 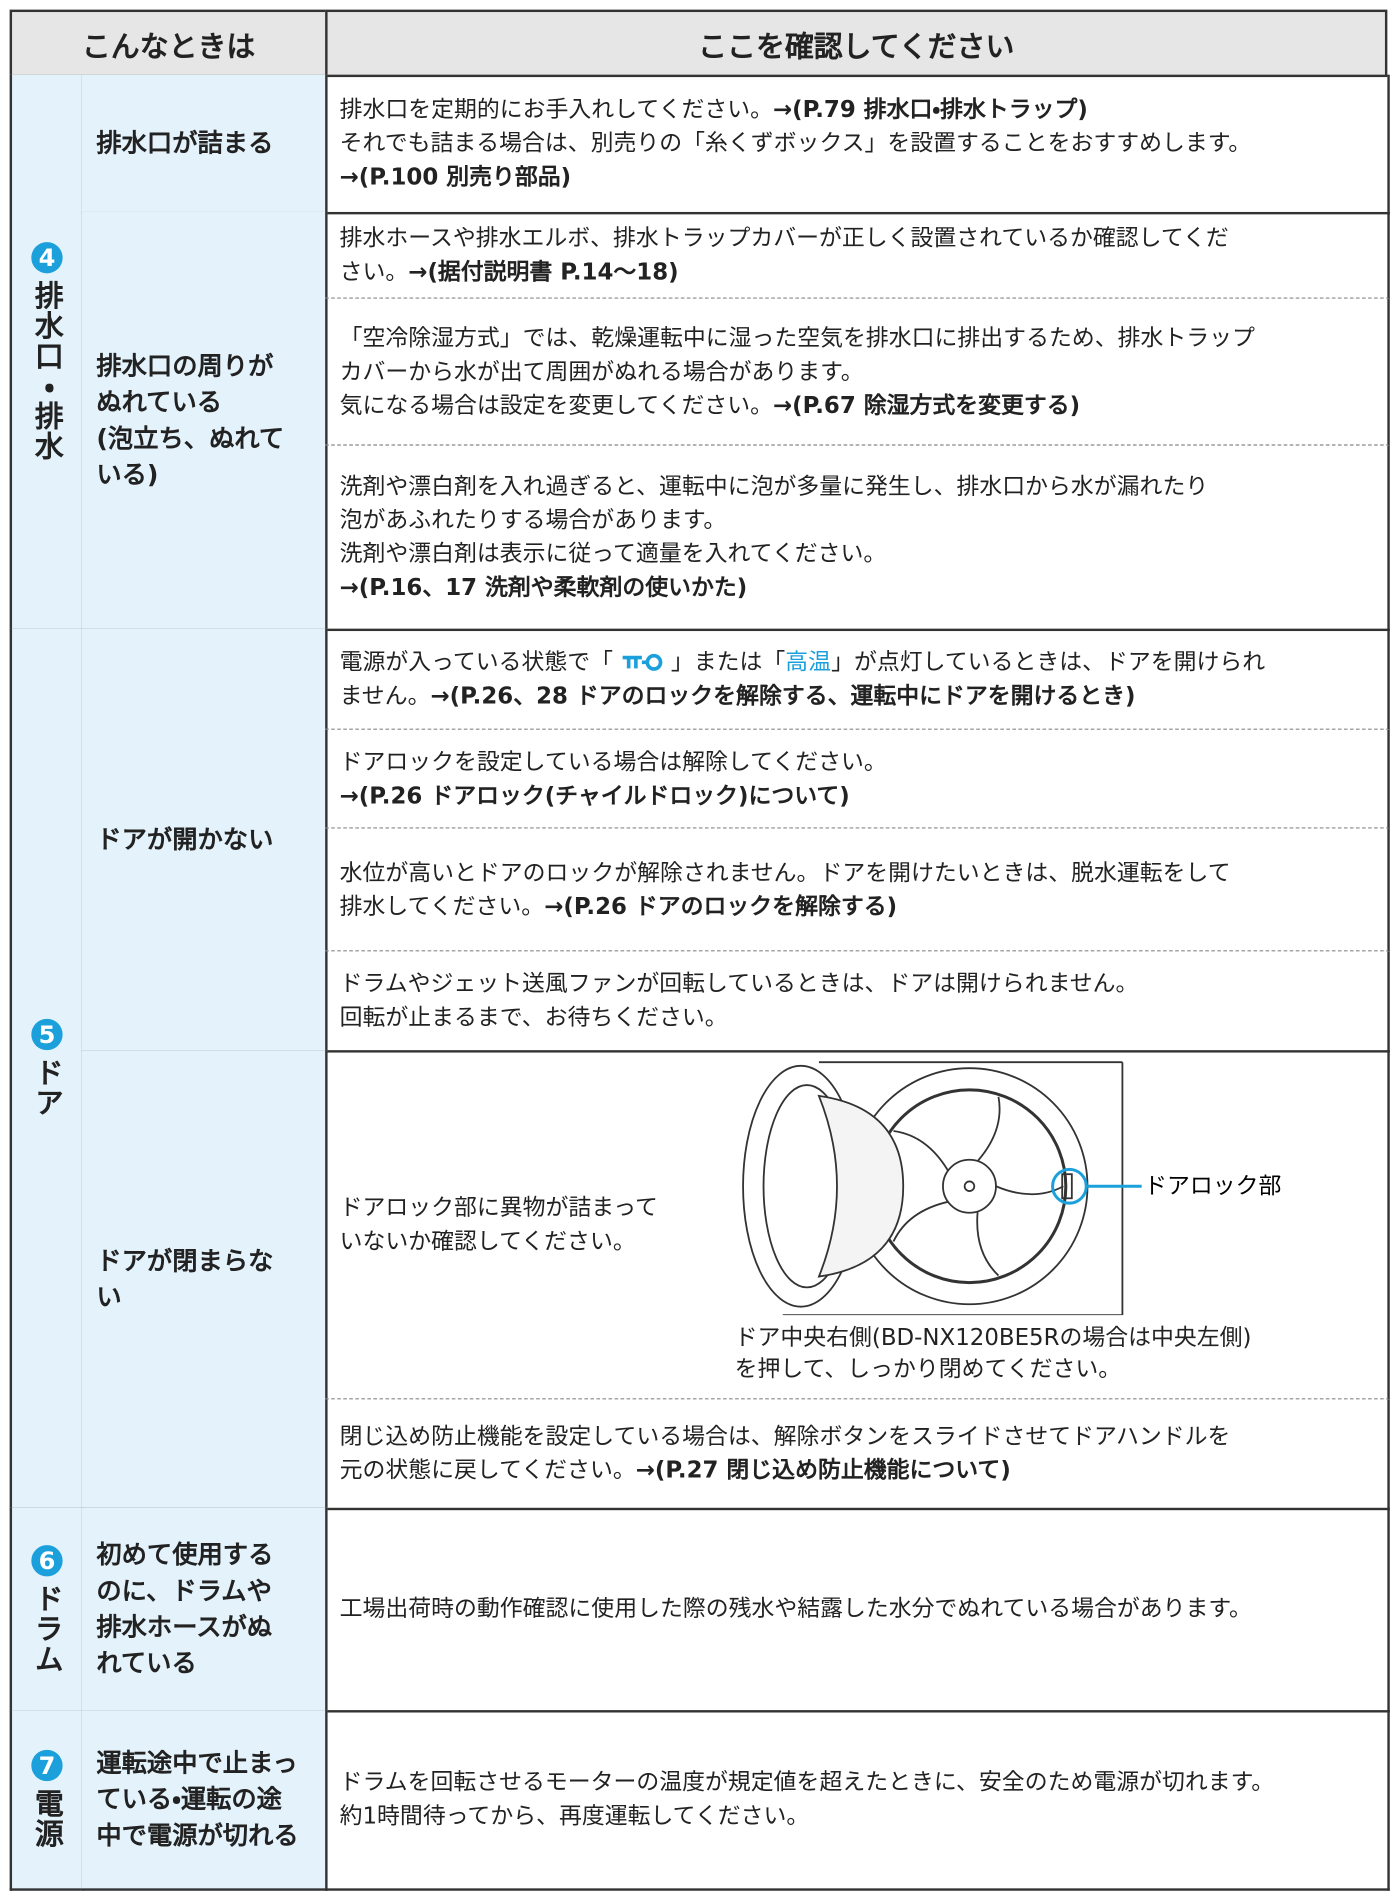 I want to click on caption-line: を押して、しっかり閉めてください。, so click(x=928, y=1369).